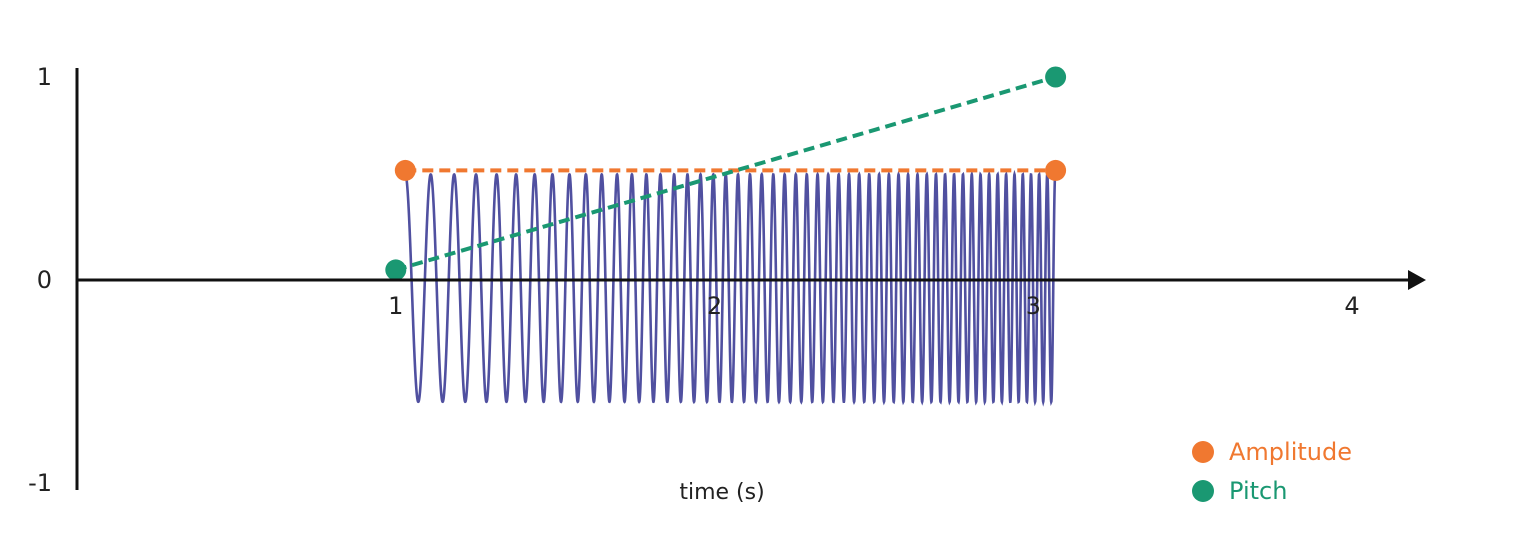 Image resolution: width=1536 pixels, height=548 pixels. Describe the element at coordinates (1417, 280) in the screenshot. I see `x-axis-arrowhead` at that location.